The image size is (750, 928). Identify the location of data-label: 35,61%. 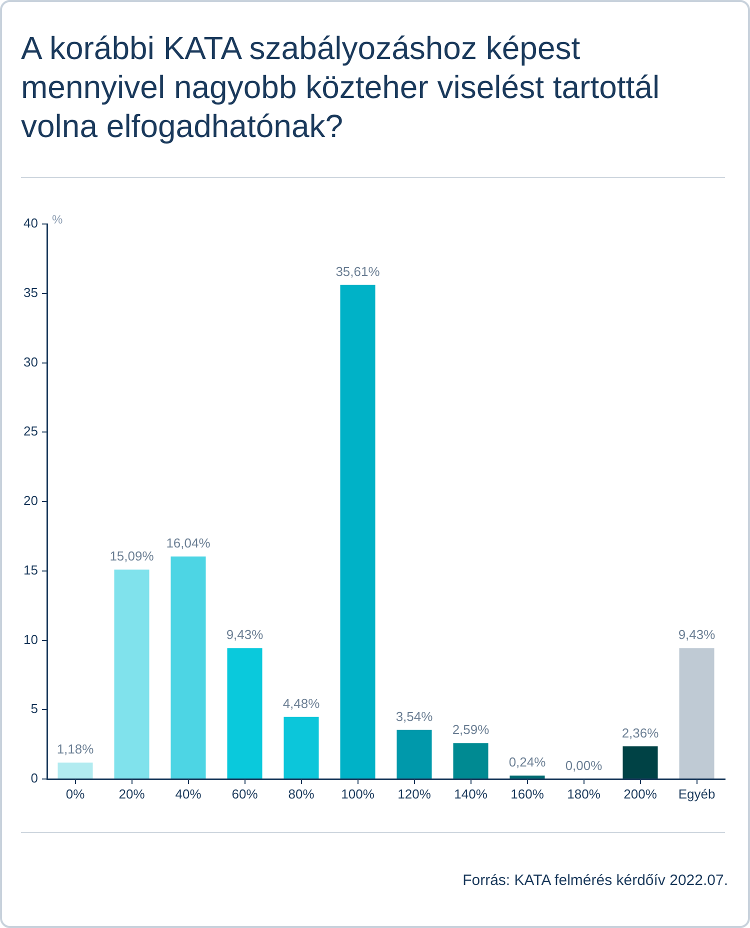
(358, 271).